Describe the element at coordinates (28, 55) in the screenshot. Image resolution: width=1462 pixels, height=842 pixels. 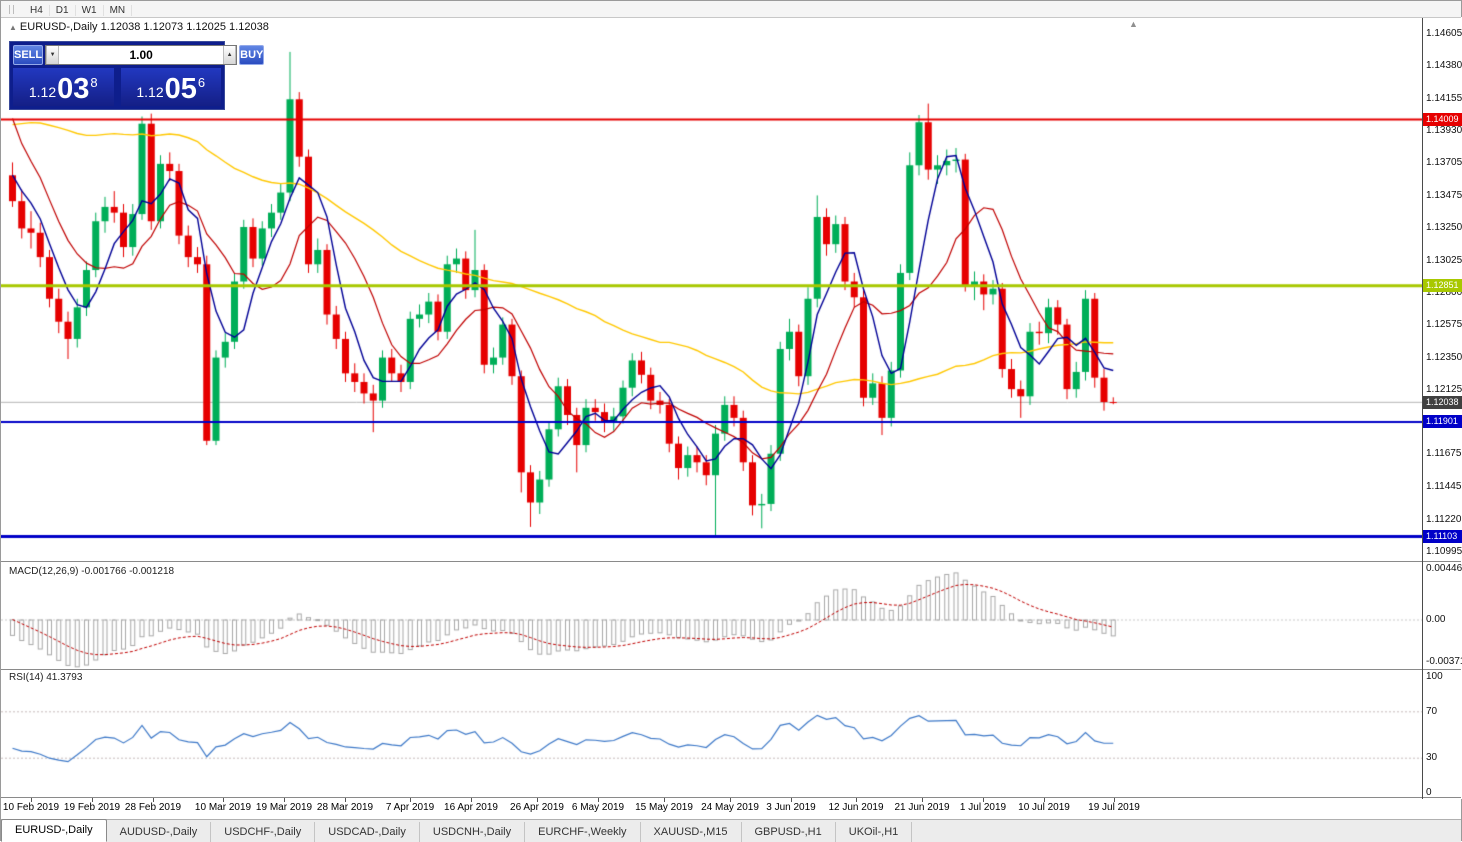
I see `sell-button: SELL` at that location.